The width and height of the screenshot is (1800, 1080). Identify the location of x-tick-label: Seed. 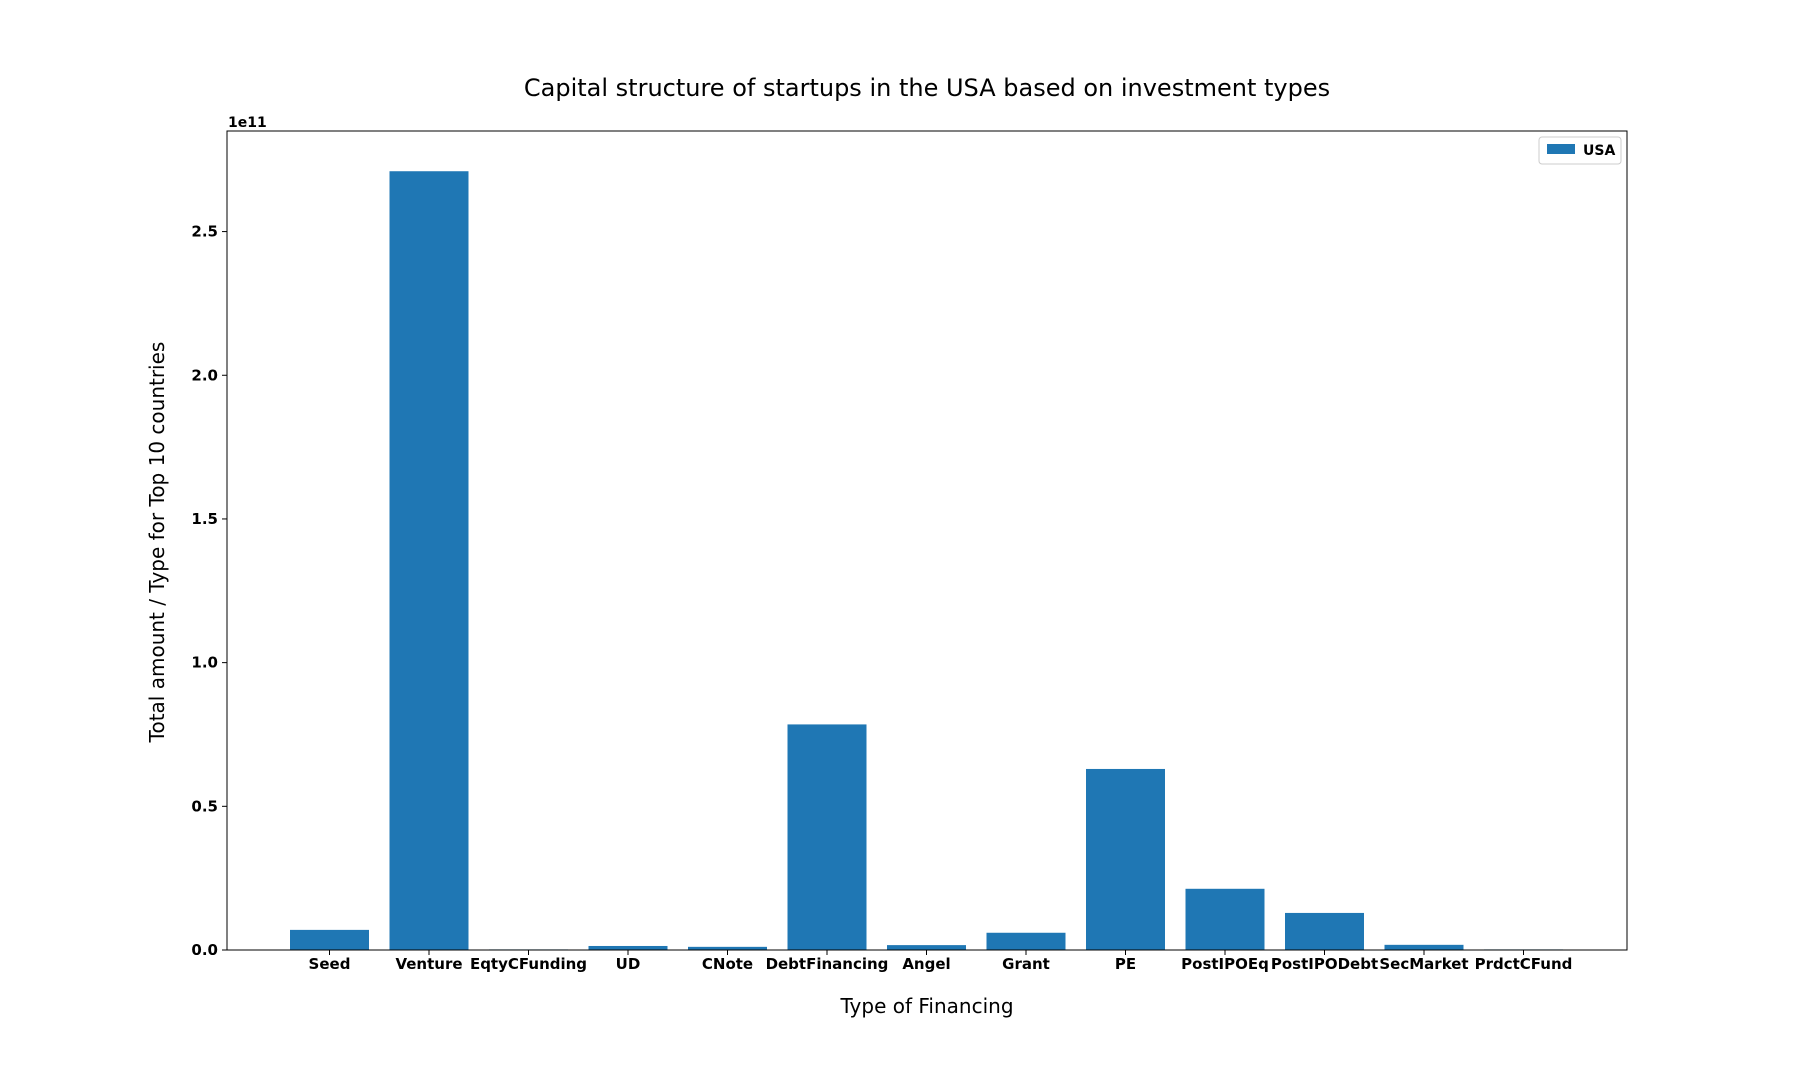
(330, 964).